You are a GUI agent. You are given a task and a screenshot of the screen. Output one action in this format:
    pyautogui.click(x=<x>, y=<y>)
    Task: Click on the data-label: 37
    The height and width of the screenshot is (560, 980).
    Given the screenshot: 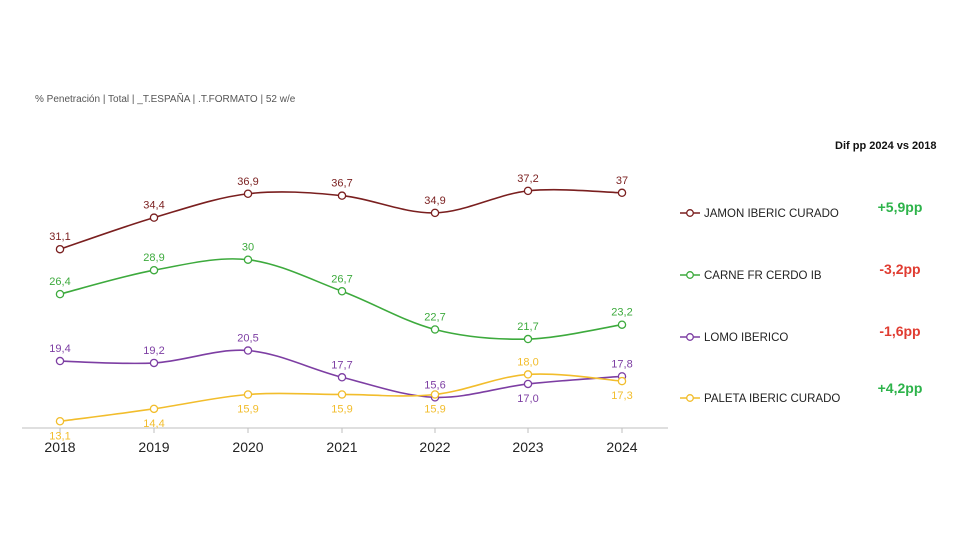 What is the action you would take?
    pyautogui.click(x=622, y=181)
    